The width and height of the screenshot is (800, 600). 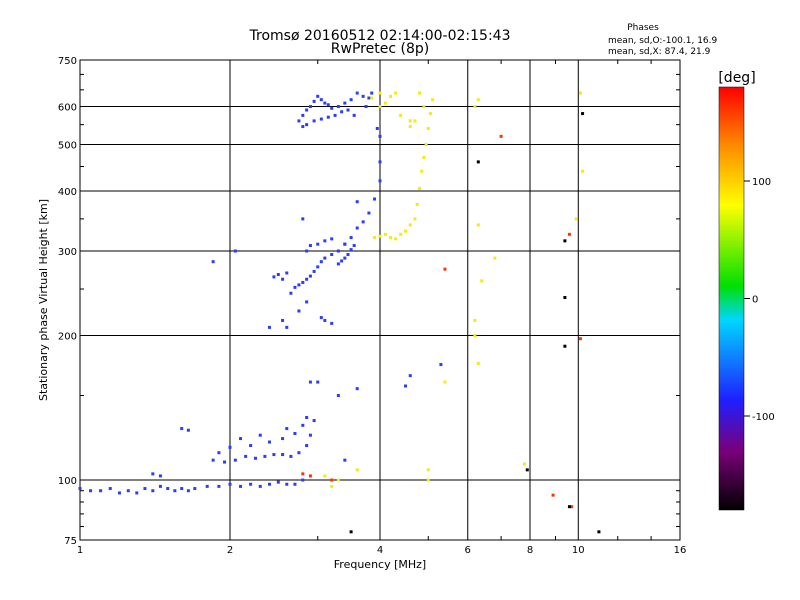 What do you see at coordinates (731, 298) in the screenshot?
I see `colorbar` at bounding box center [731, 298].